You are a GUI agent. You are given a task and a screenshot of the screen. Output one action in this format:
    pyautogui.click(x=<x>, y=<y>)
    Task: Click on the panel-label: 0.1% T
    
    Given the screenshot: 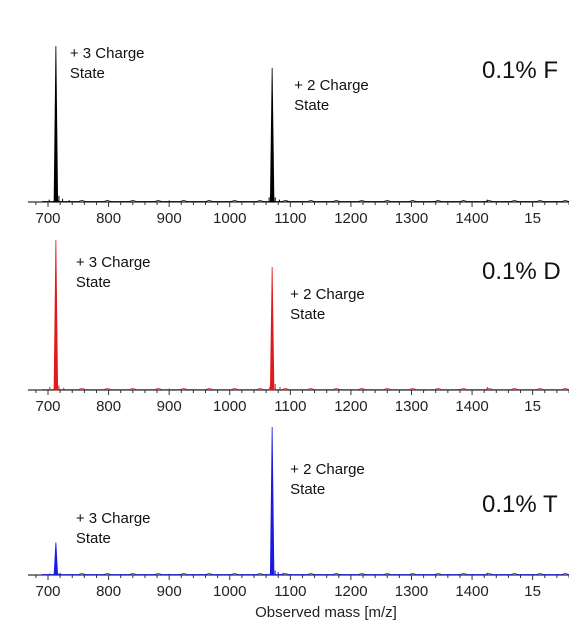 What is the action you would take?
    pyautogui.click(x=520, y=504)
    